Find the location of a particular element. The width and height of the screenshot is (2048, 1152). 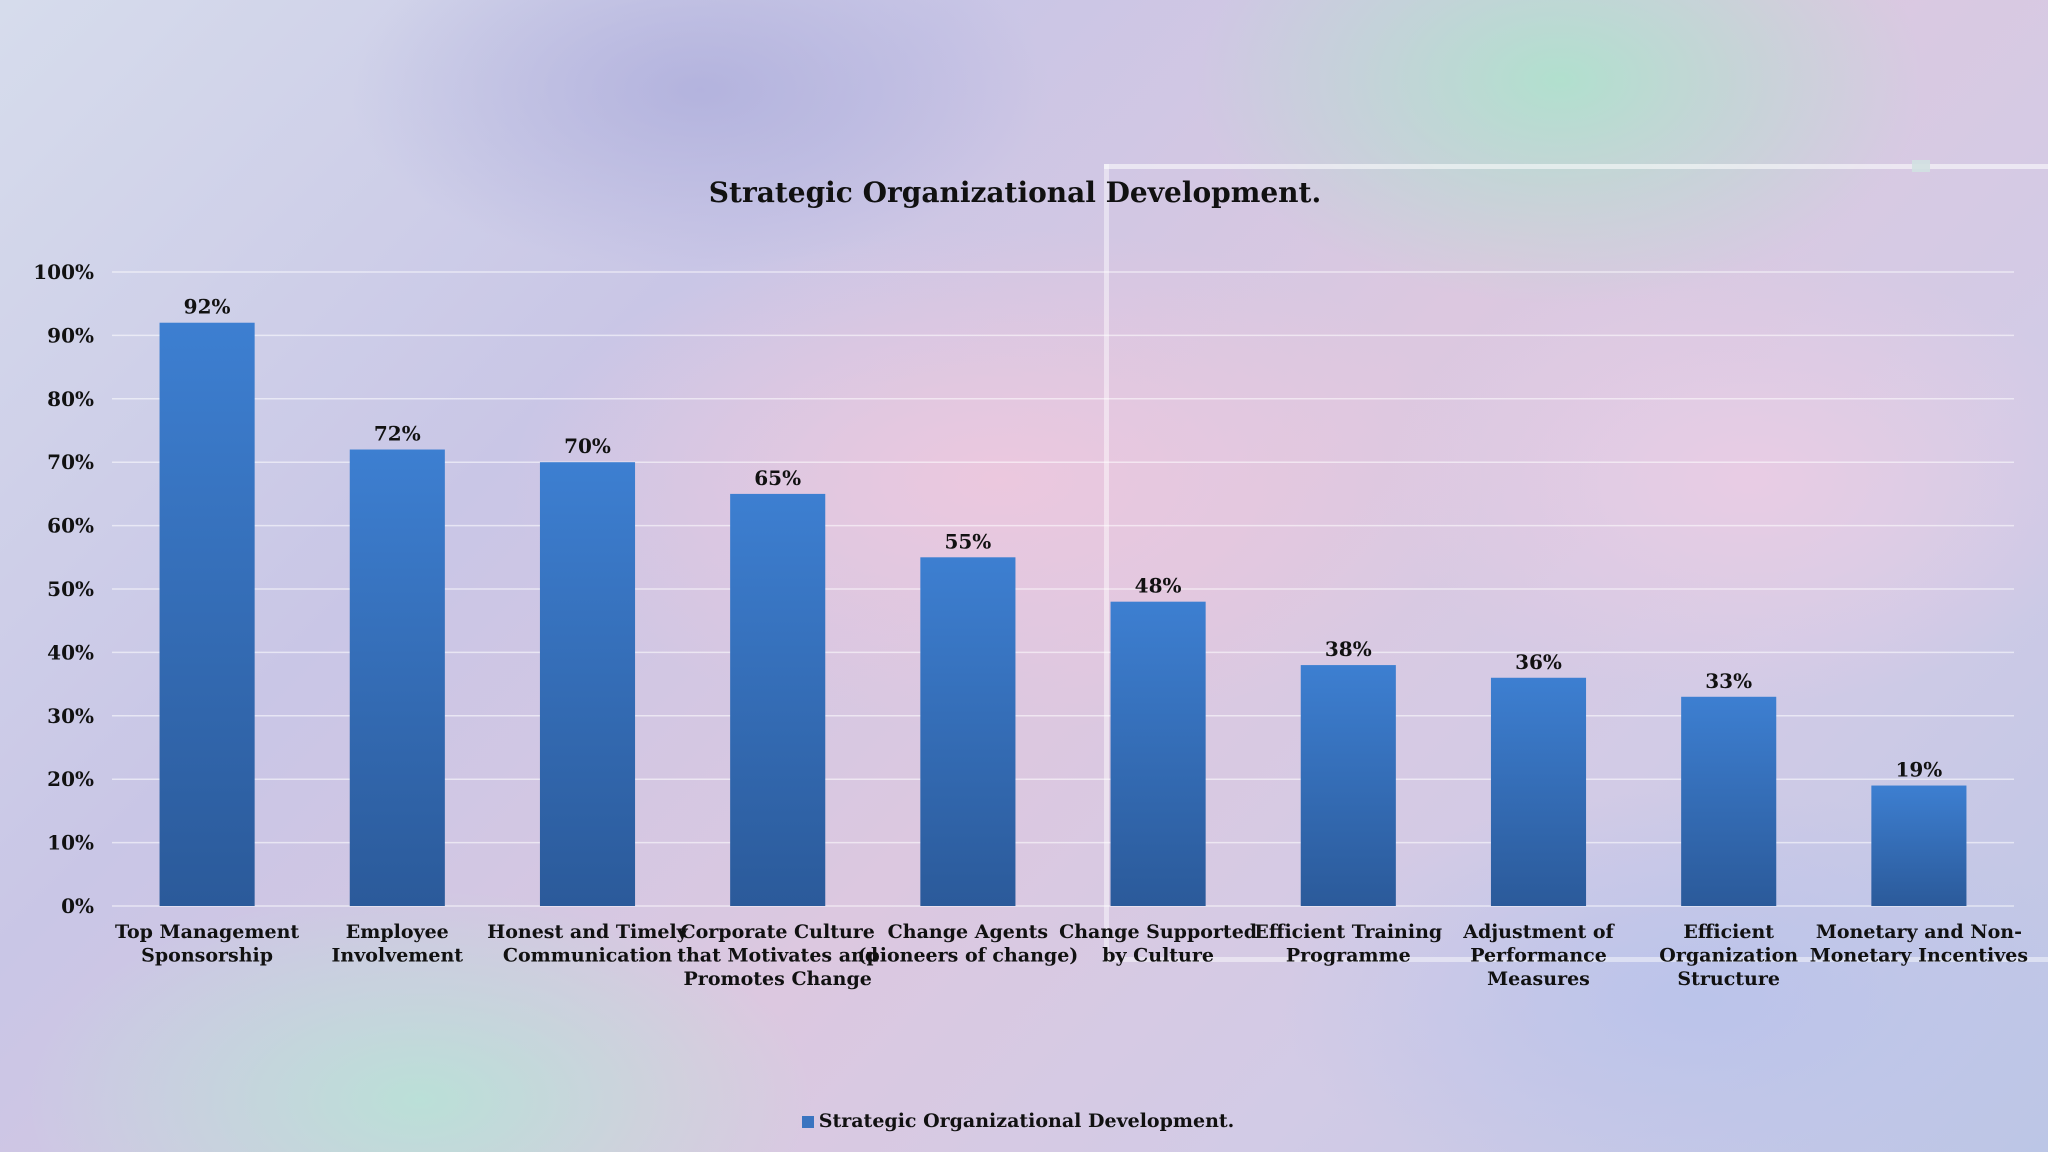

x-tick-label: Adjustment of is located at coordinates (1538, 932).